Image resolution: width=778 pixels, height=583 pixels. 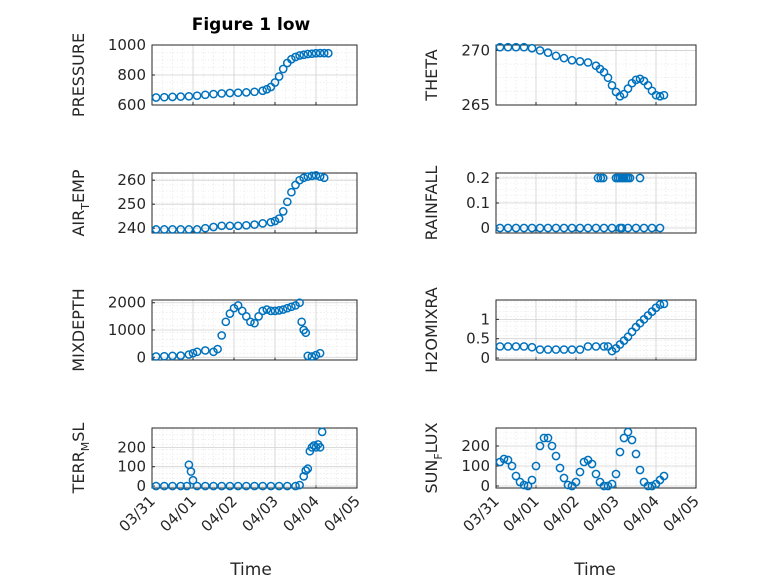 I want to click on figure-title: Figure 1 low, so click(x=251, y=25).